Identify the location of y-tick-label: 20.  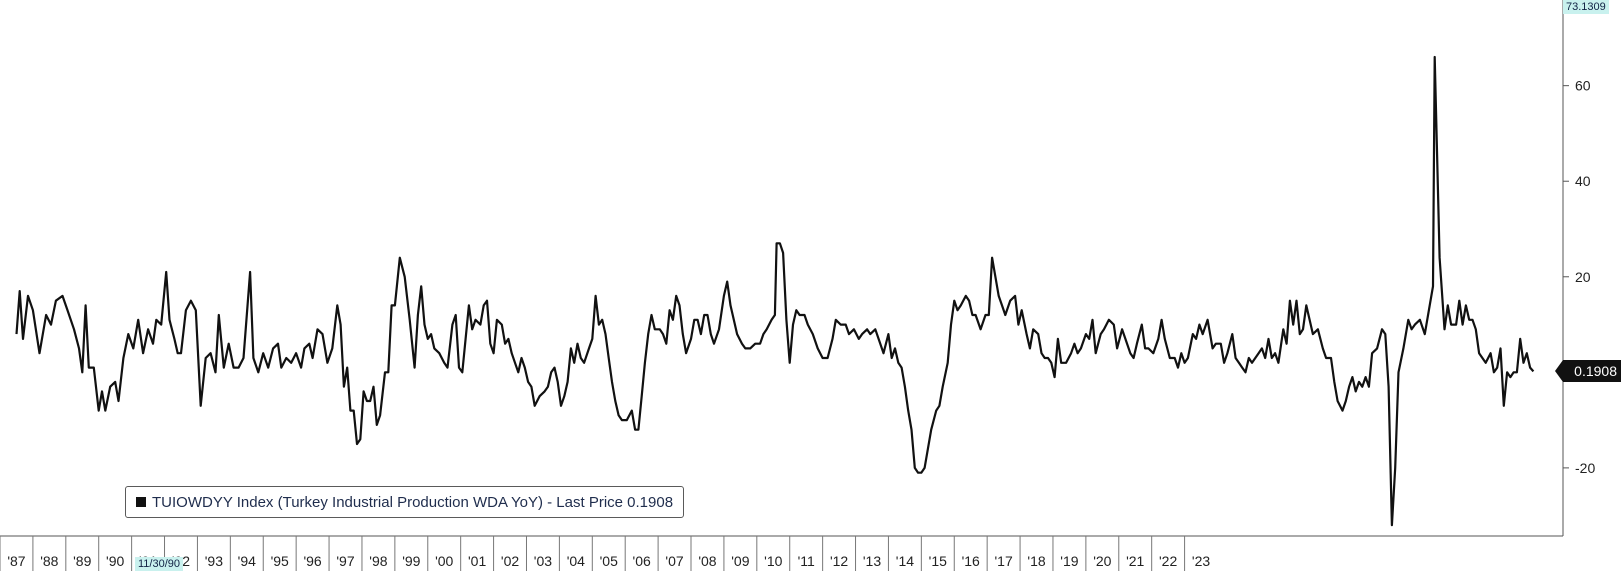
(1583, 277).